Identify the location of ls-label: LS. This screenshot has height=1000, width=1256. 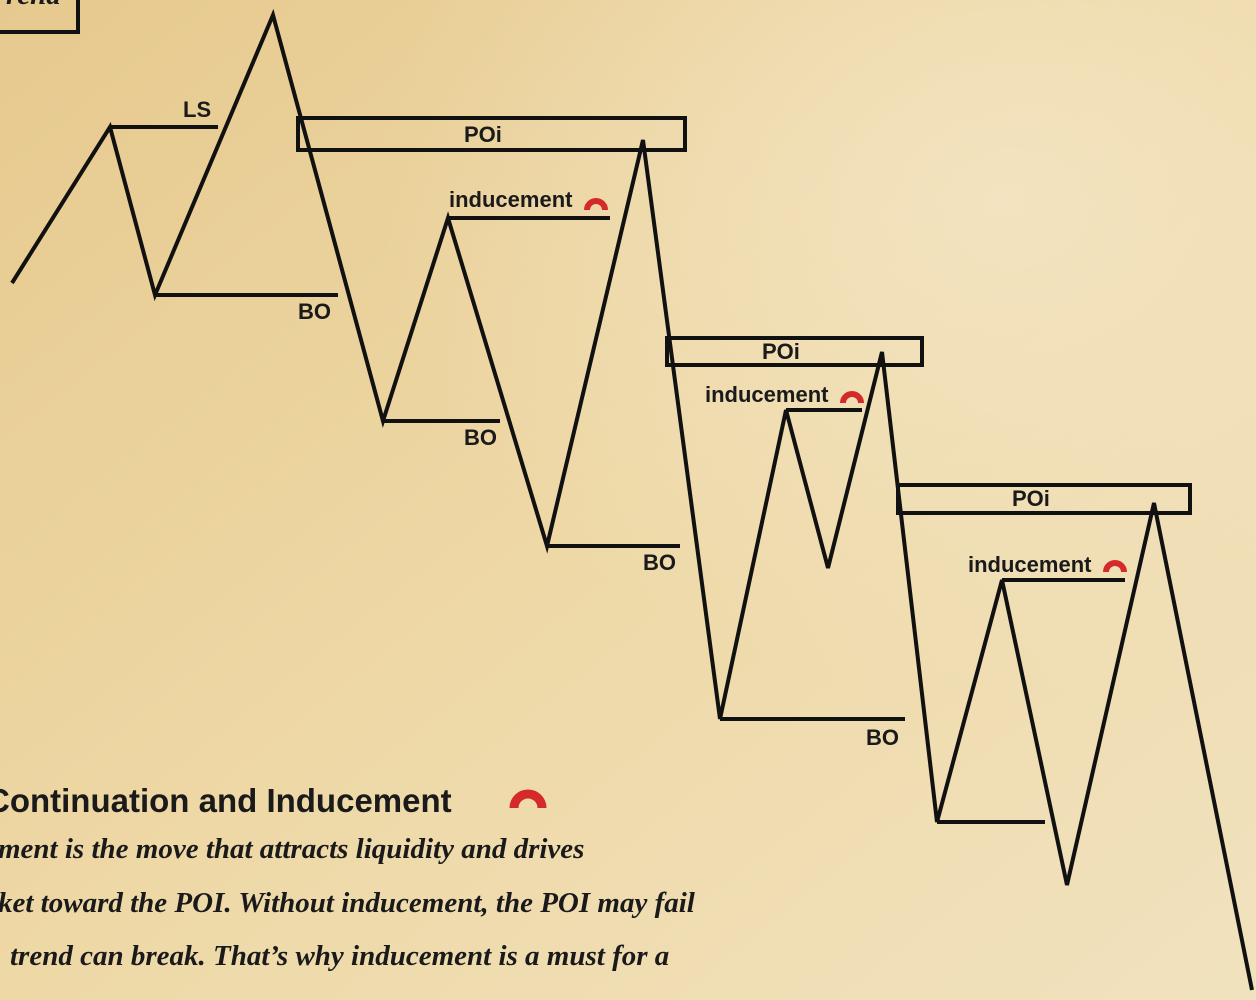
(197, 109).